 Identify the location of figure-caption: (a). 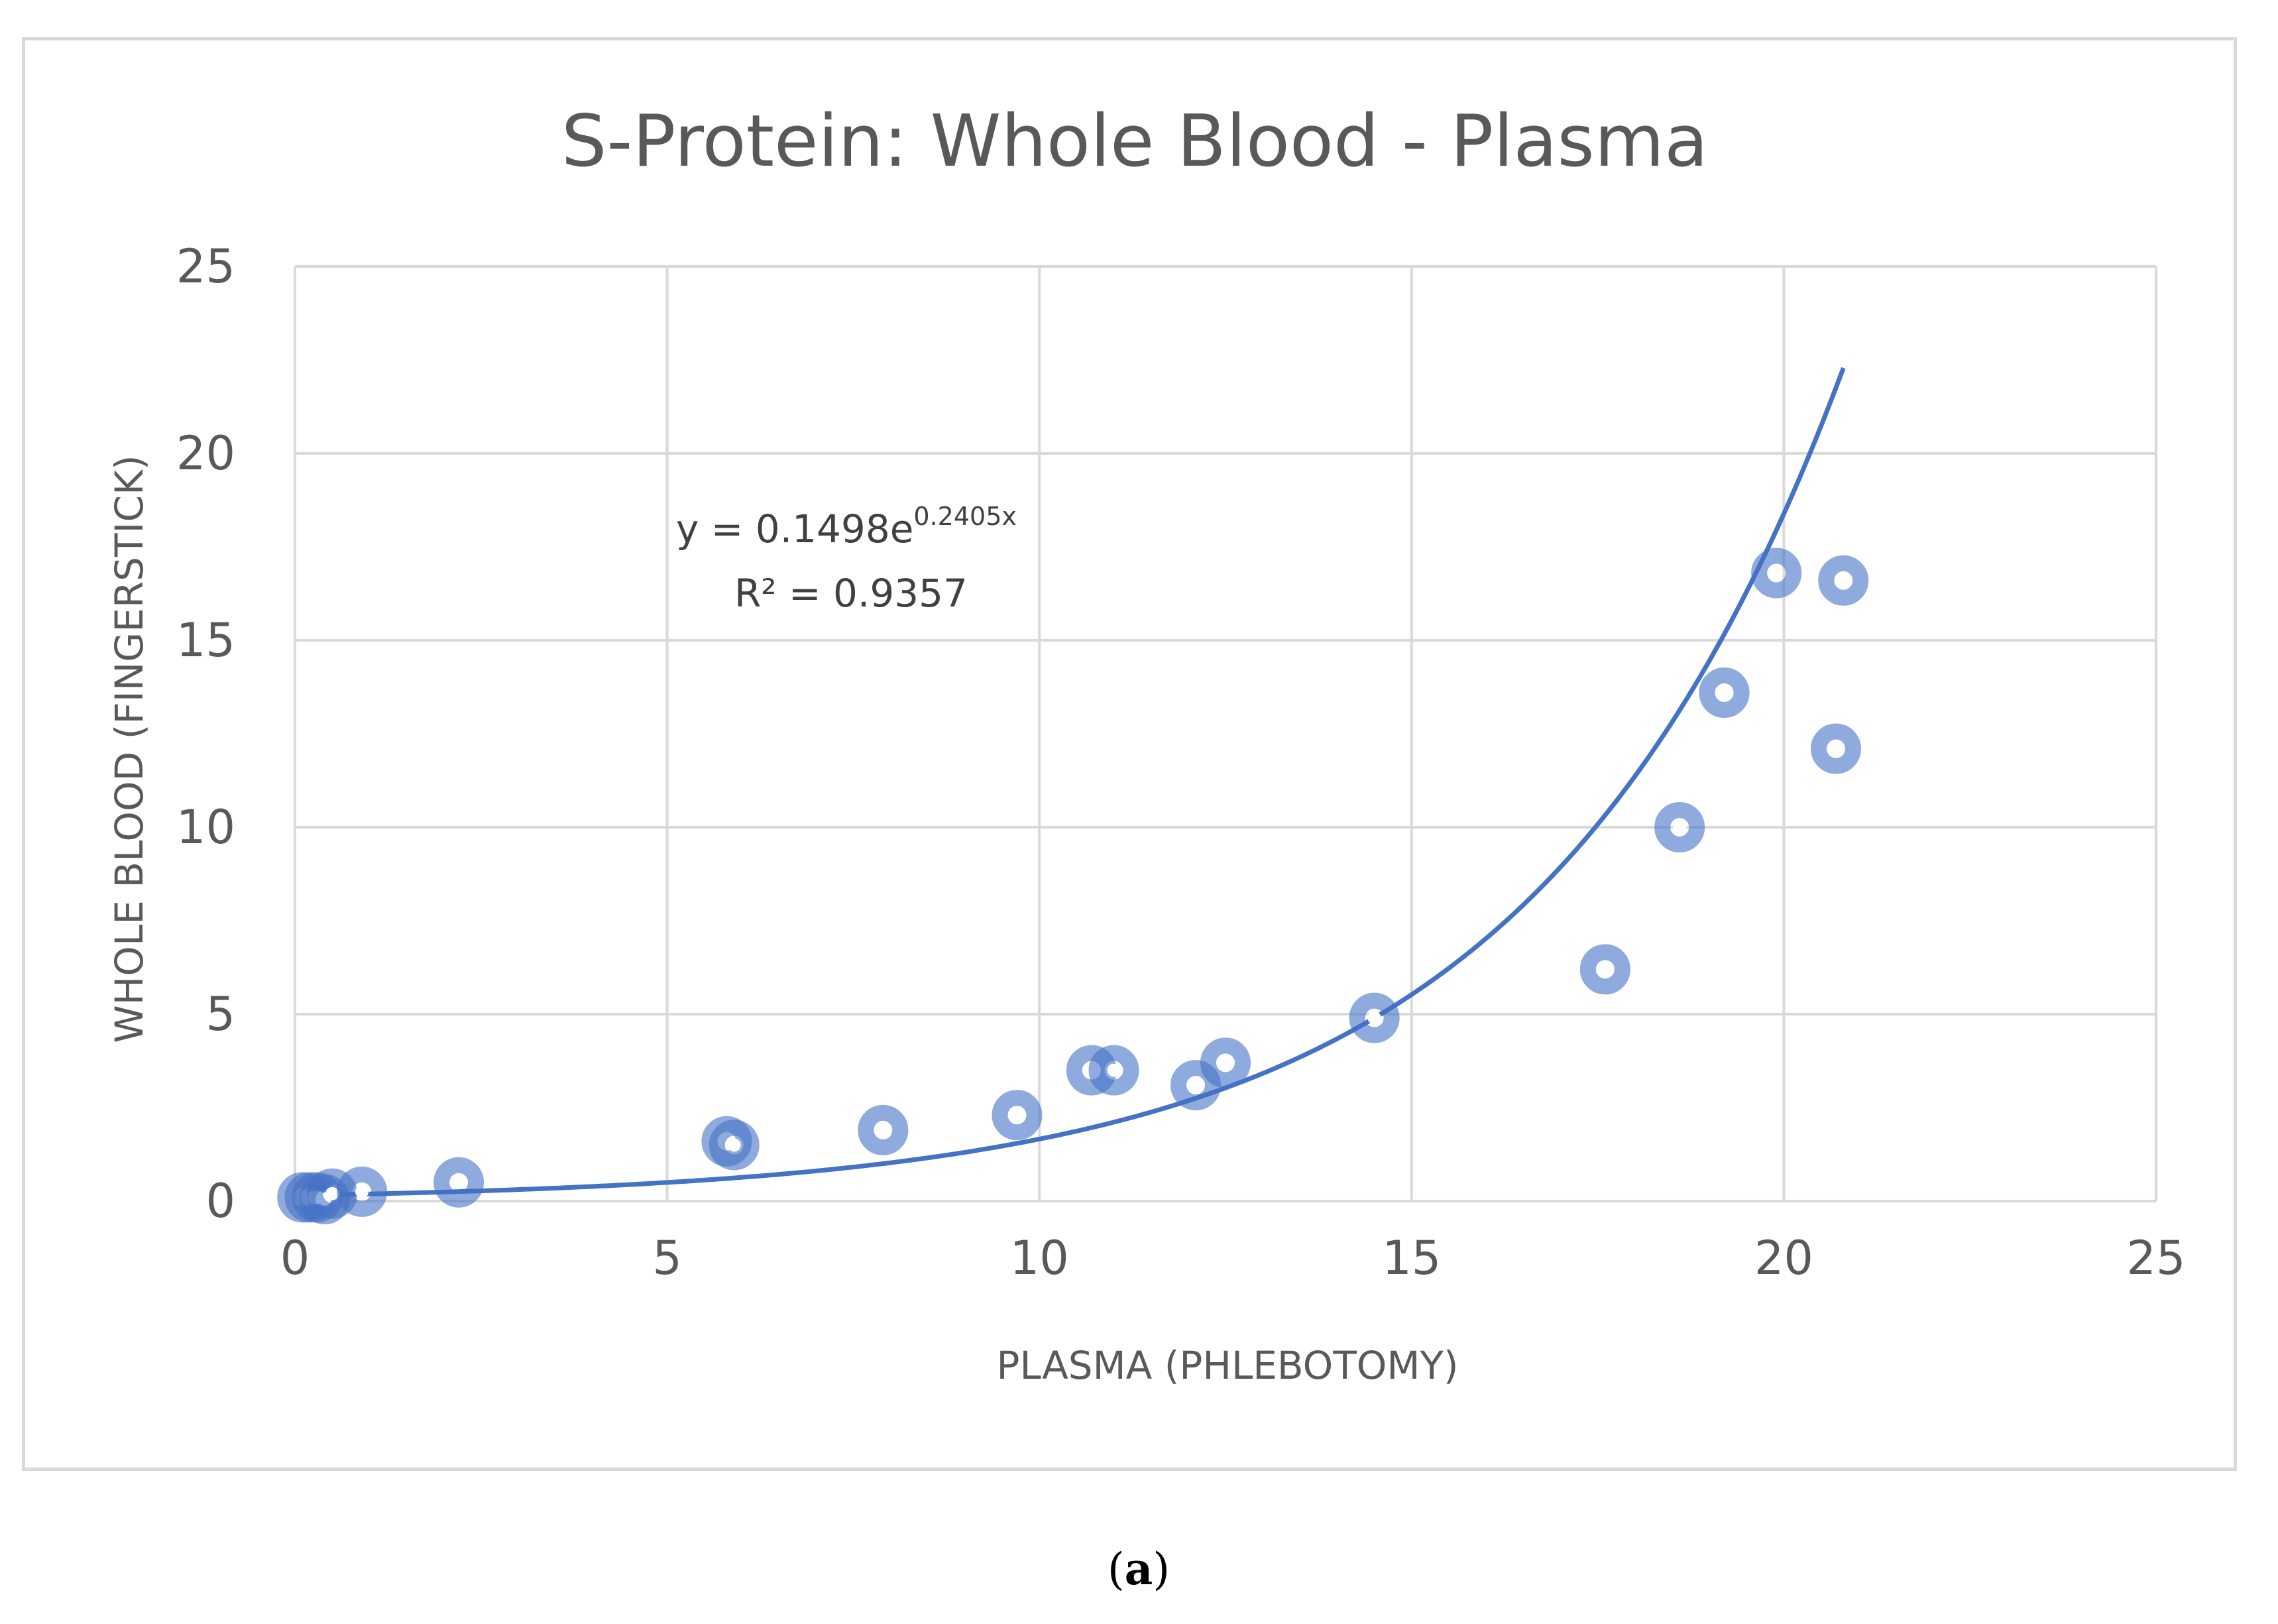
(1139, 1569).